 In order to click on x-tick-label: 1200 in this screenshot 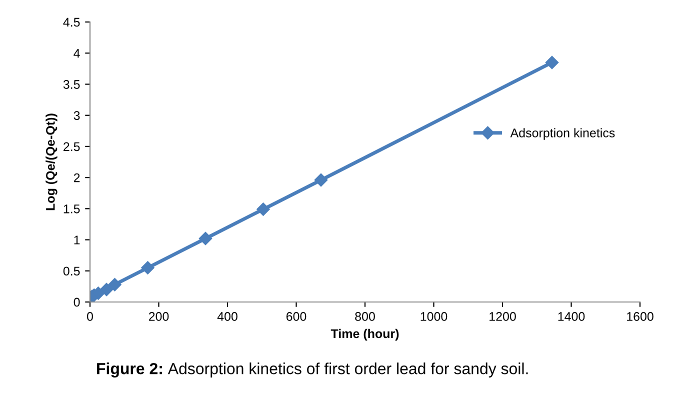, I will do `click(503, 316)`.